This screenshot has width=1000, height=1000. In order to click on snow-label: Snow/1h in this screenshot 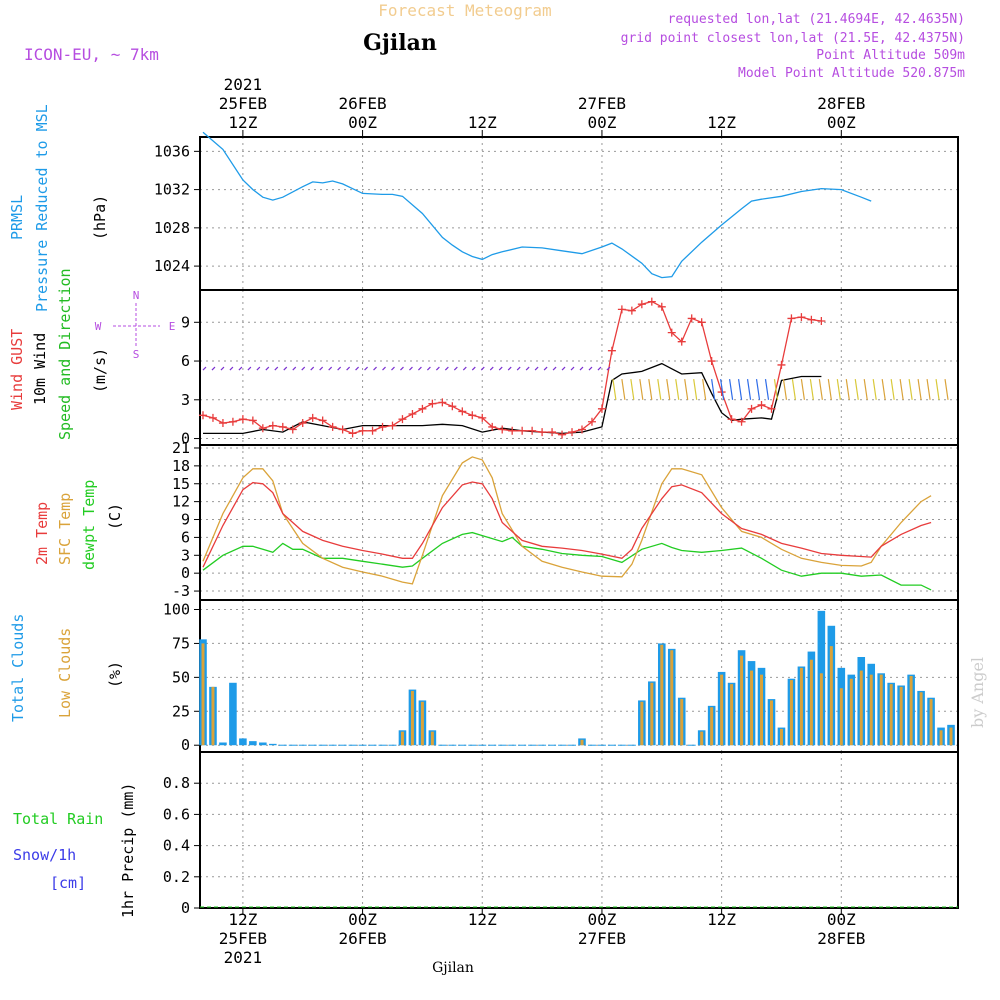, I will do `click(44, 855)`.